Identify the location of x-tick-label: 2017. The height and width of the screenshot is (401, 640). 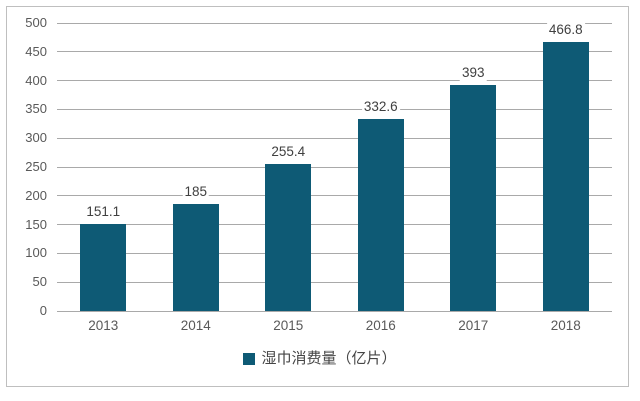
(473, 325).